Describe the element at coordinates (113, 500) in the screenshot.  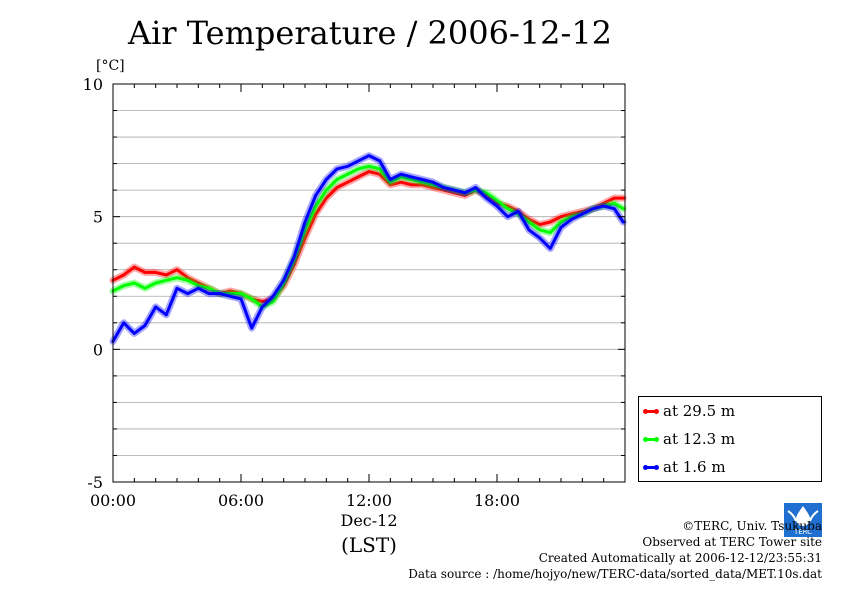
I see `x-tick-label: 00:00` at that location.